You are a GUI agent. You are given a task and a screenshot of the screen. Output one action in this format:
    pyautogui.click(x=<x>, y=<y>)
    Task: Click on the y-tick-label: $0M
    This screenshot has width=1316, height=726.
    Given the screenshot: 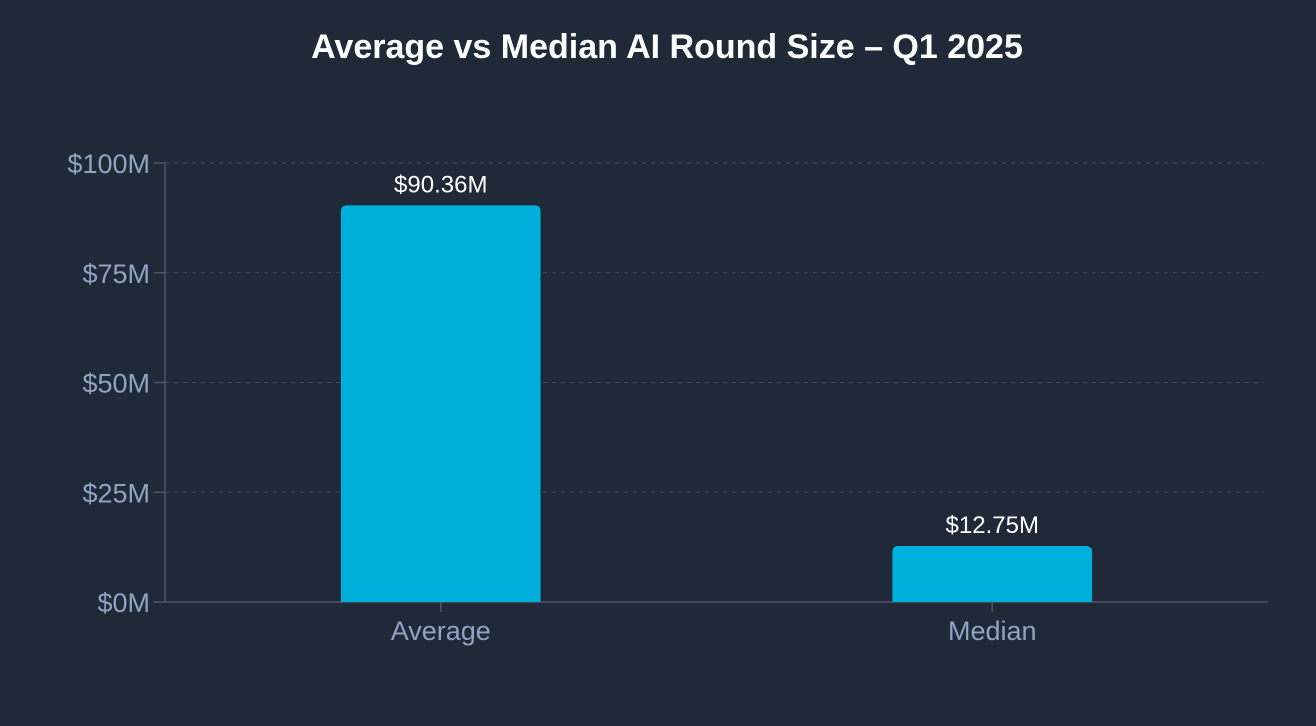 What is the action you would take?
    pyautogui.click(x=123, y=603)
    